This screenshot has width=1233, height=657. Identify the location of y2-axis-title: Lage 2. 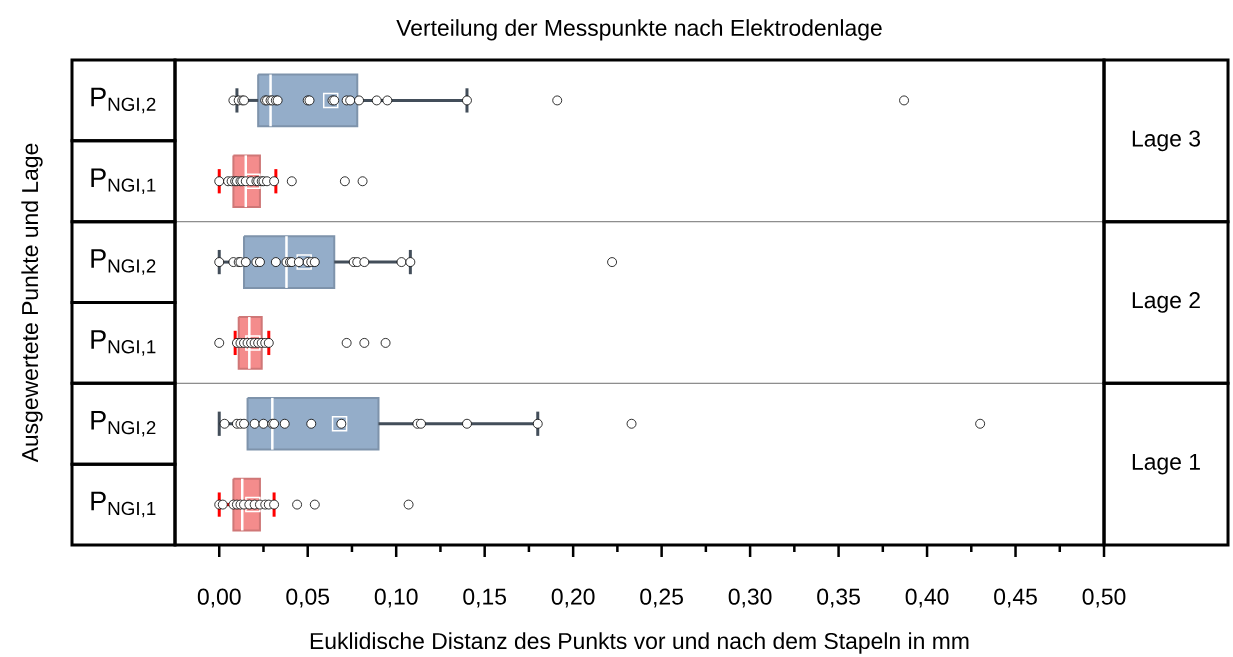
(1166, 302).